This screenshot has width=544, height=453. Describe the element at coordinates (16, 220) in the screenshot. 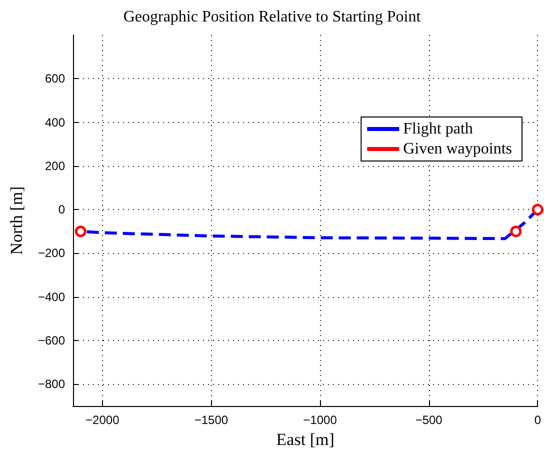

I see `y-axis-title: North [m]` at that location.